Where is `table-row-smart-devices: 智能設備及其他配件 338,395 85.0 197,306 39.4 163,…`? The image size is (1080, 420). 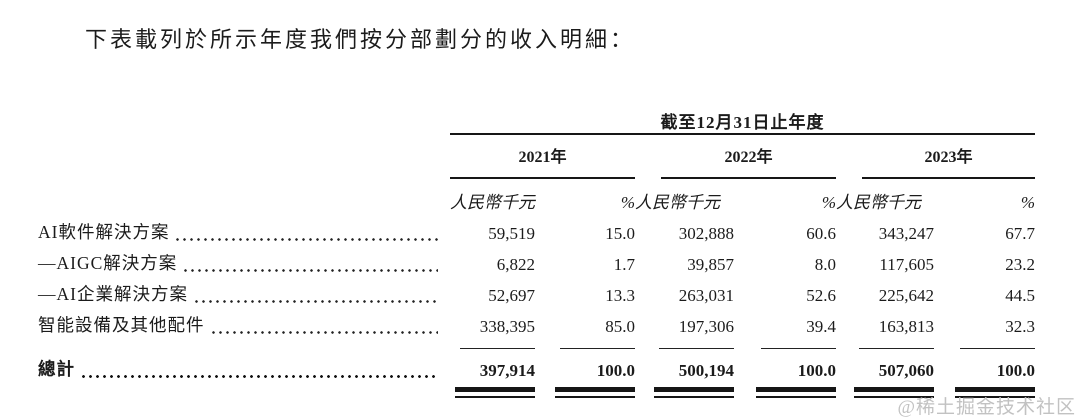 table-row-smart-devices: 智能設備及其他配件 338,395 85.0 197,306 39.4 163,… is located at coordinates (536, 321).